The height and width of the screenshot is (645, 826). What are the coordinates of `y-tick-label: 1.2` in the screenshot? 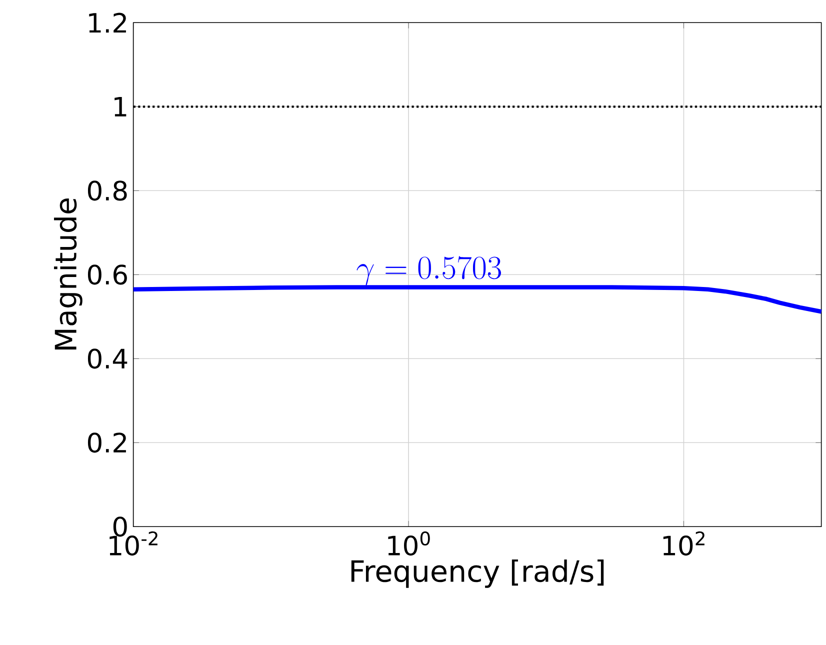 It's located at (107, 22).